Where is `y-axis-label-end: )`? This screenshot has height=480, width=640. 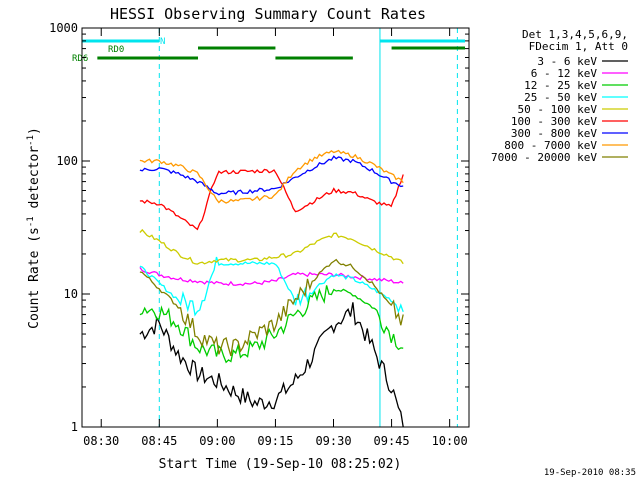 y-axis-label-end: ) is located at coordinates (34, 131).